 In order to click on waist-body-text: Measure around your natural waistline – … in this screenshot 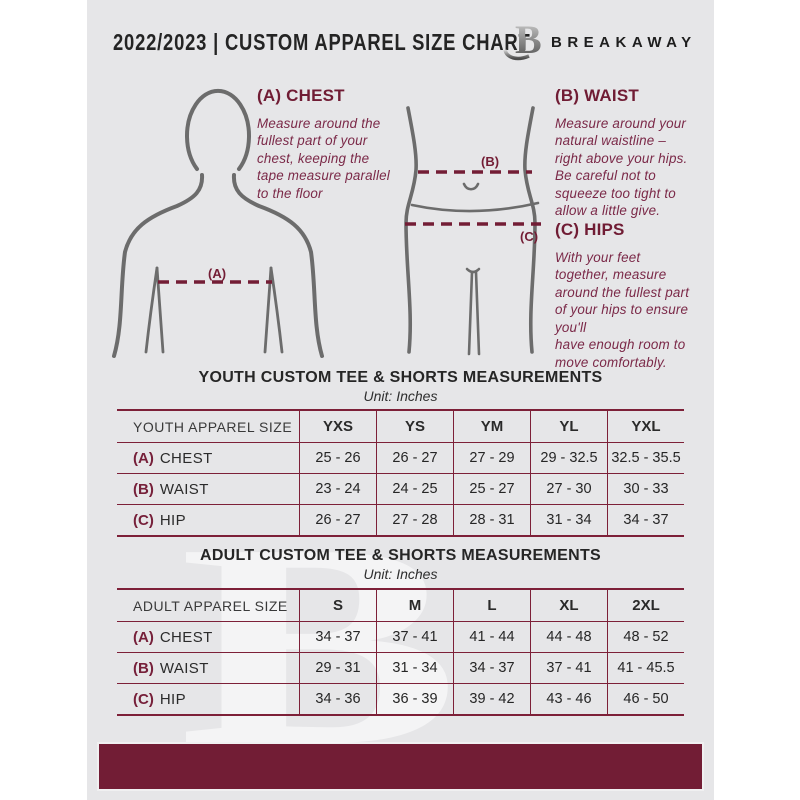, I will do `click(621, 167)`.